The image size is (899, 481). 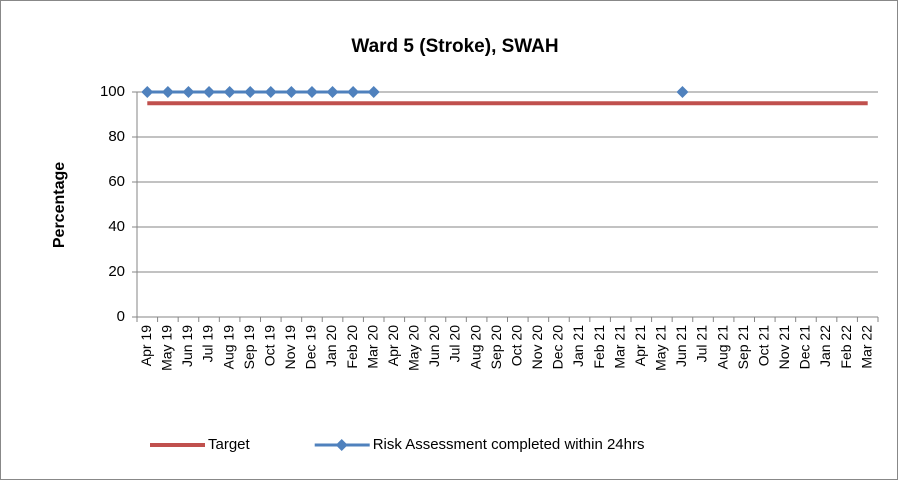 What do you see at coordinates (59, 205) in the screenshot?
I see `y-axis-label: Percentage` at bounding box center [59, 205].